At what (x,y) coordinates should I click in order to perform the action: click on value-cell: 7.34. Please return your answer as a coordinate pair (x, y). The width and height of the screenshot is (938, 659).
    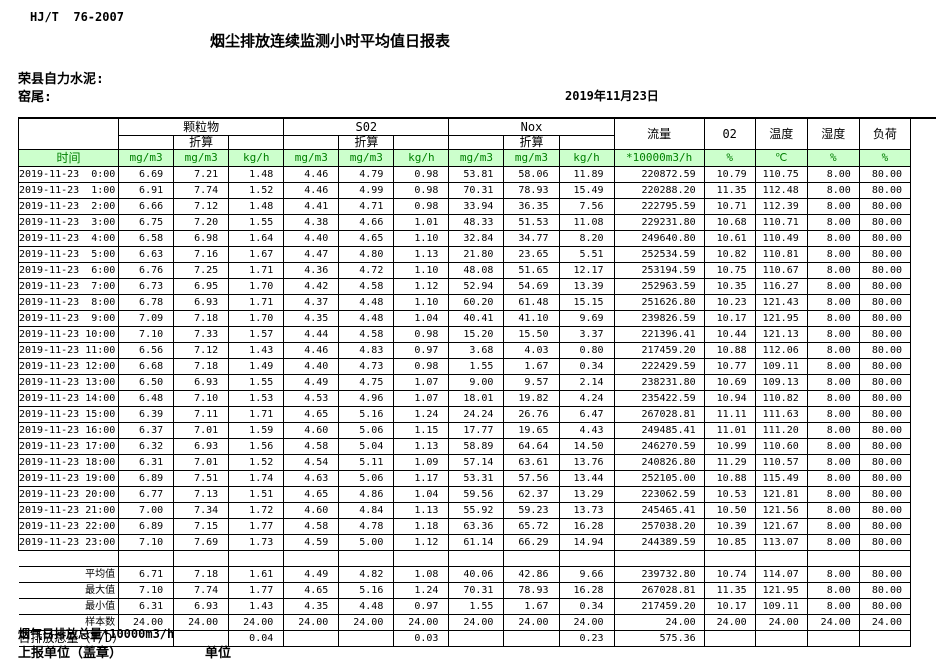
    Looking at the image, I should click on (201, 510).